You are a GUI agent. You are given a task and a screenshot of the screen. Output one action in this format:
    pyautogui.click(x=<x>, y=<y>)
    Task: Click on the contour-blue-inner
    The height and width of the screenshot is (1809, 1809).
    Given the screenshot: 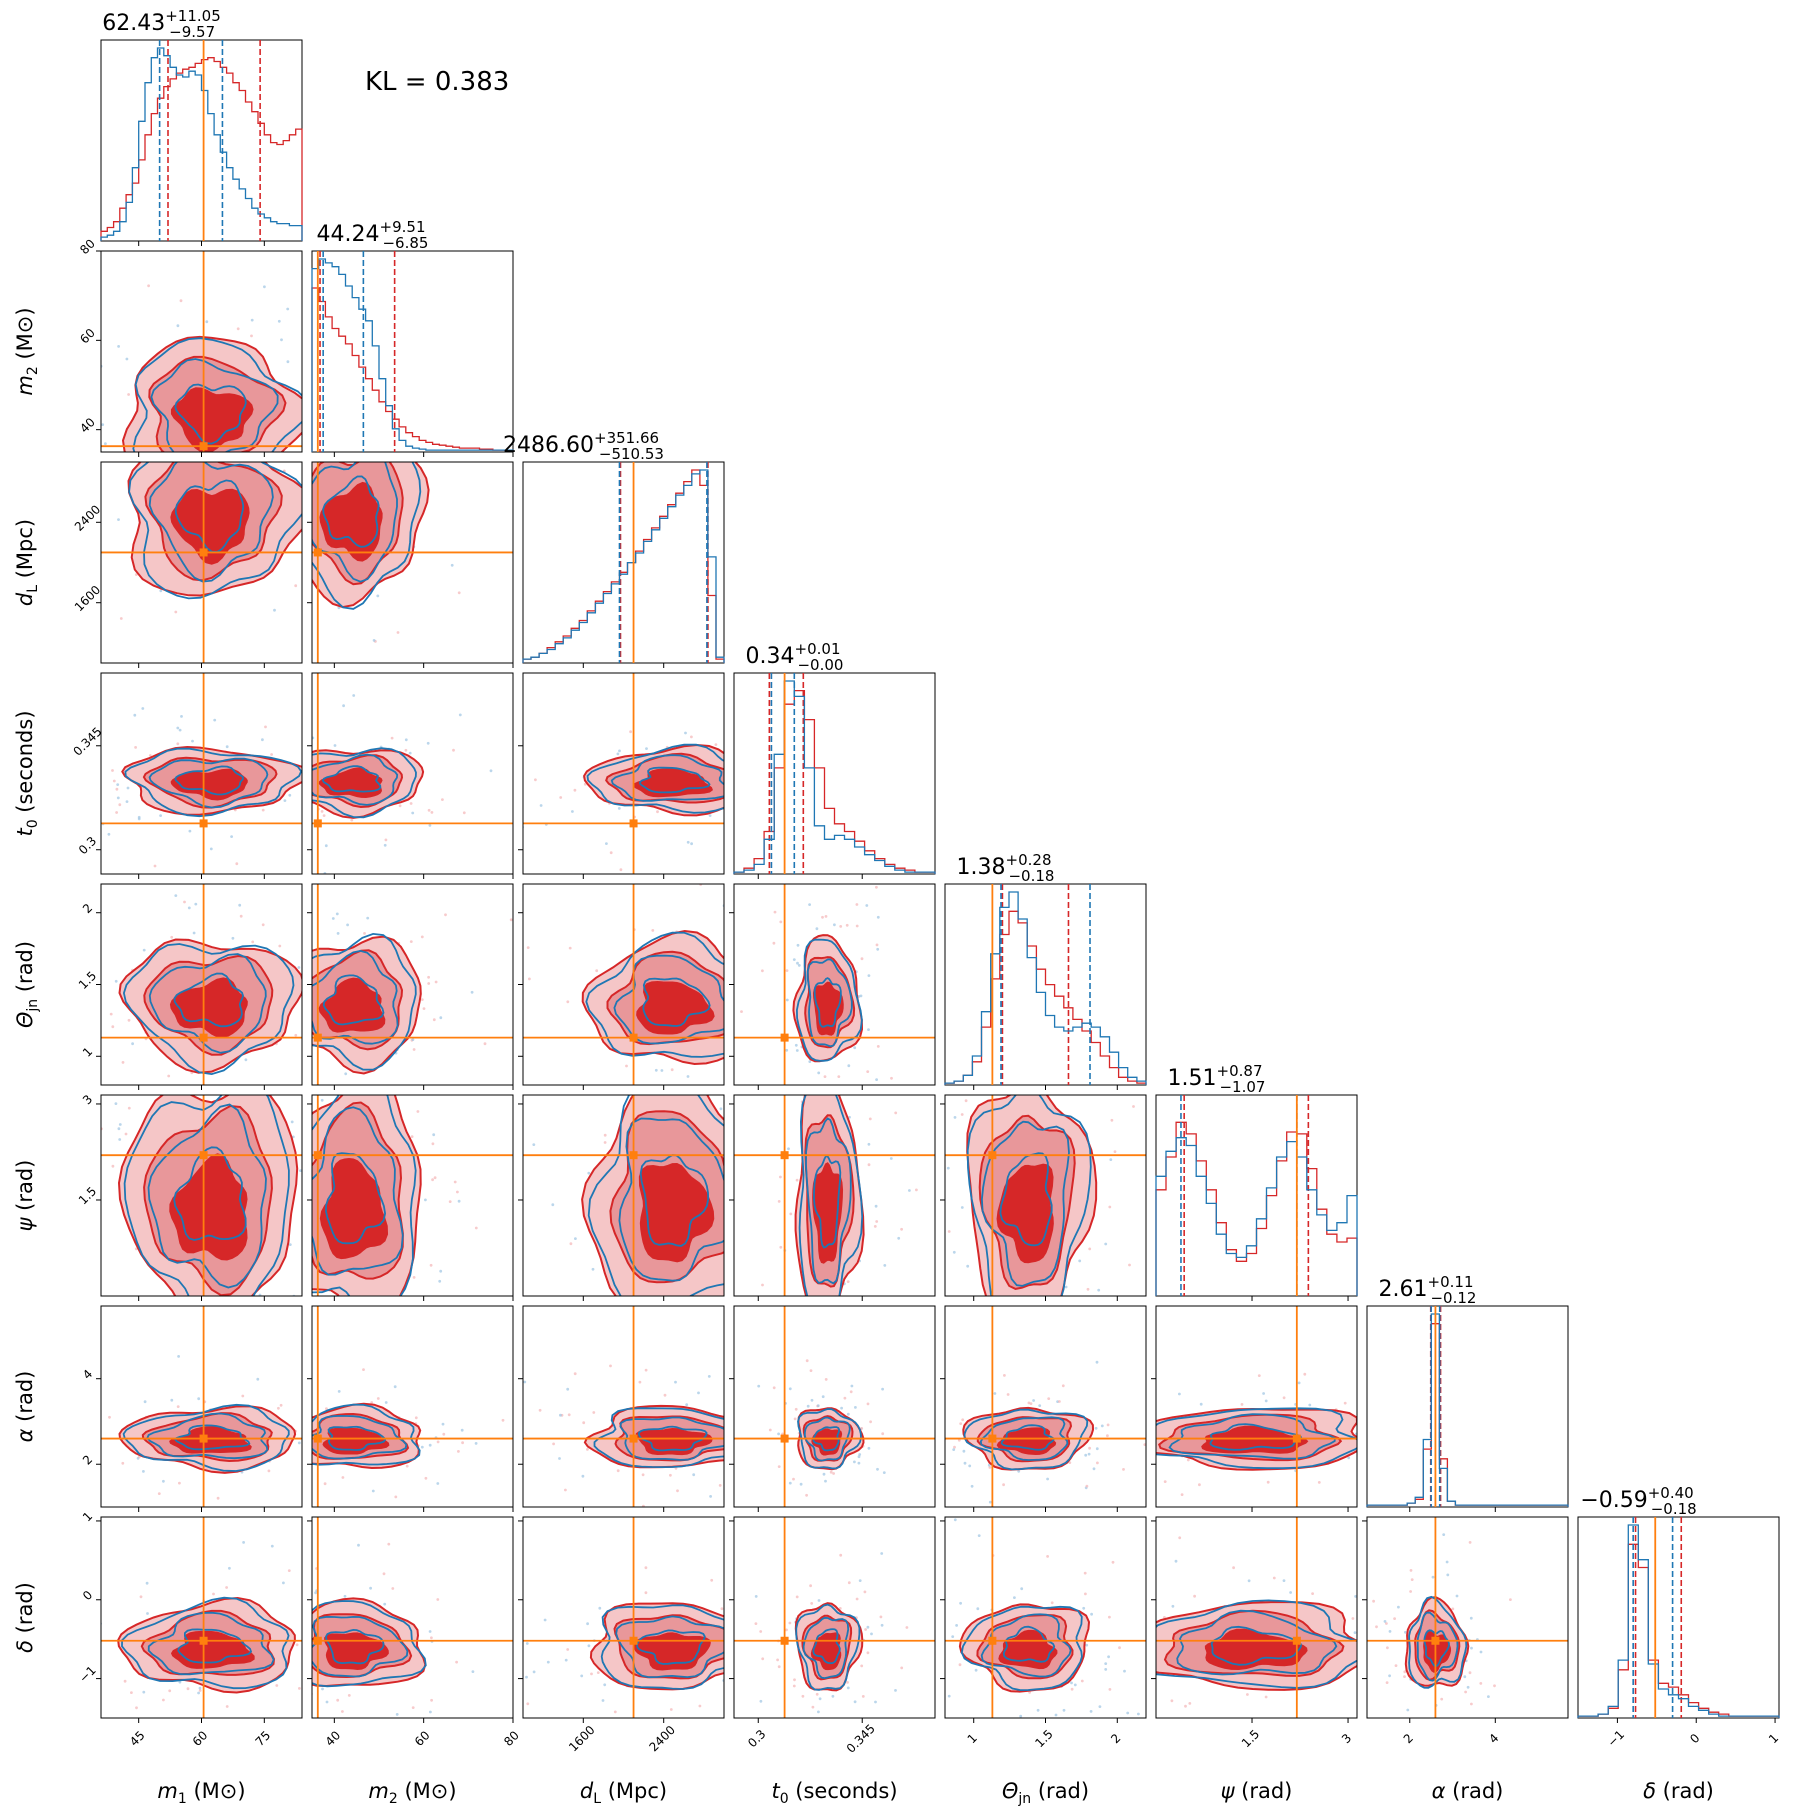 What is the action you would take?
    pyautogui.click(x=826, y=1646)
    